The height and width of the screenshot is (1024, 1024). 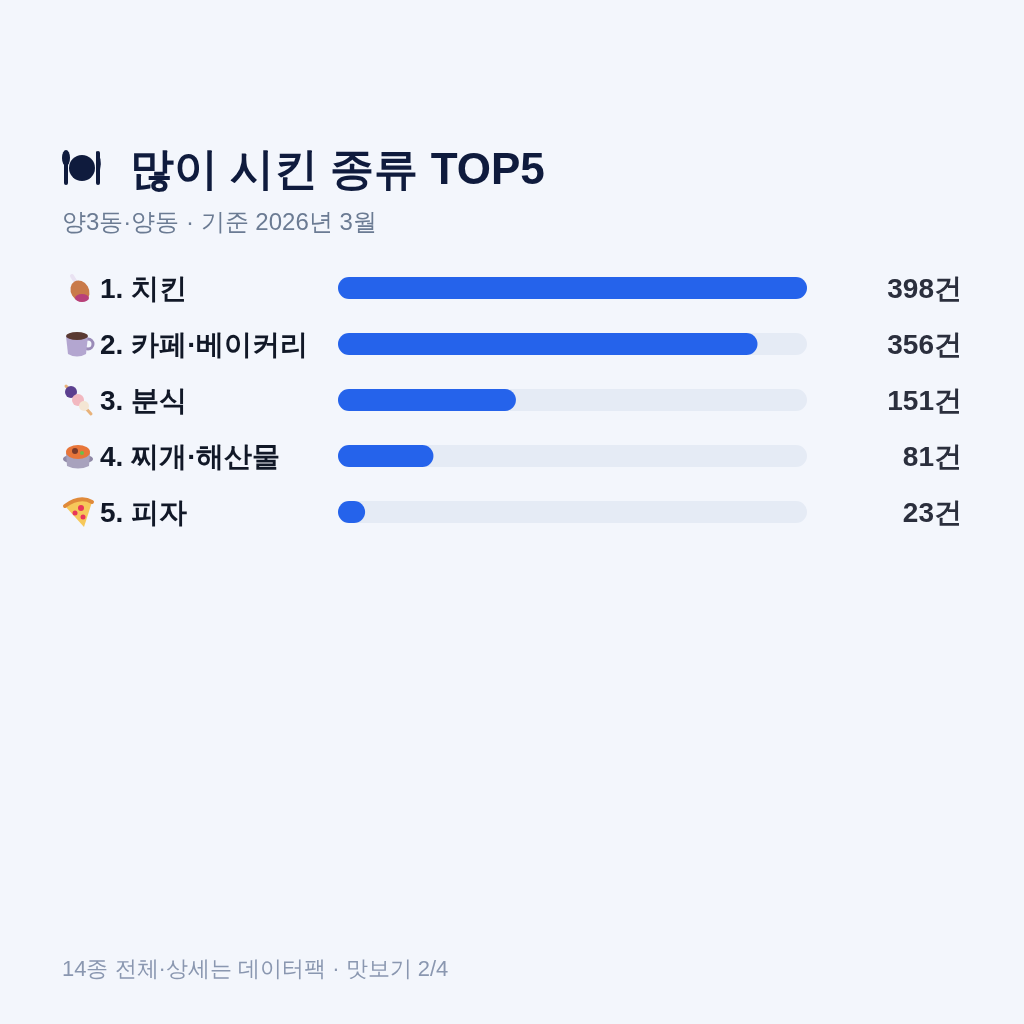 I want to click on chart-subtitle: 양3동·양동 · 기준 2026년 3월, so click(x=219, y=221).